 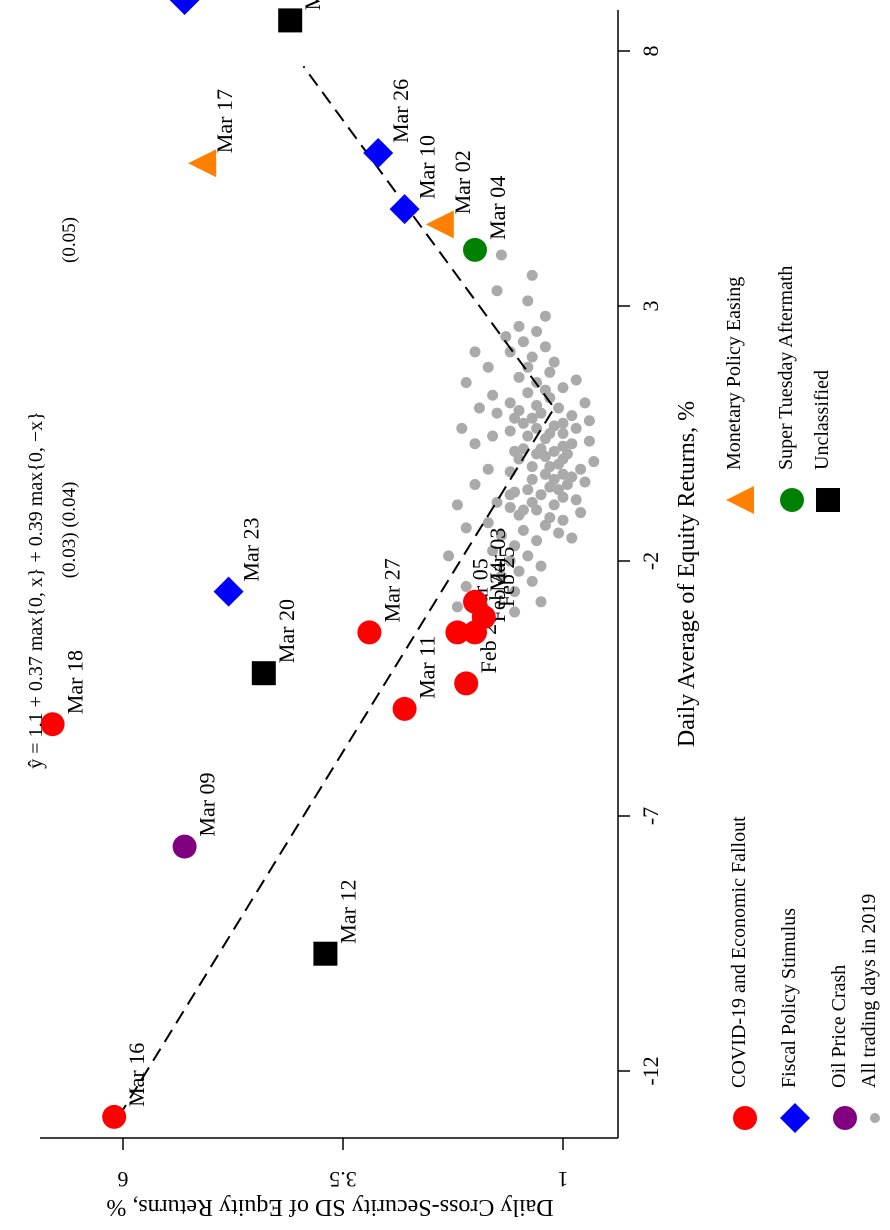 What do you see at coordinates (734, 373) in the screenshot?
I see `legend-label: Monetary Policy Easing` at bounding box center [734, 373].